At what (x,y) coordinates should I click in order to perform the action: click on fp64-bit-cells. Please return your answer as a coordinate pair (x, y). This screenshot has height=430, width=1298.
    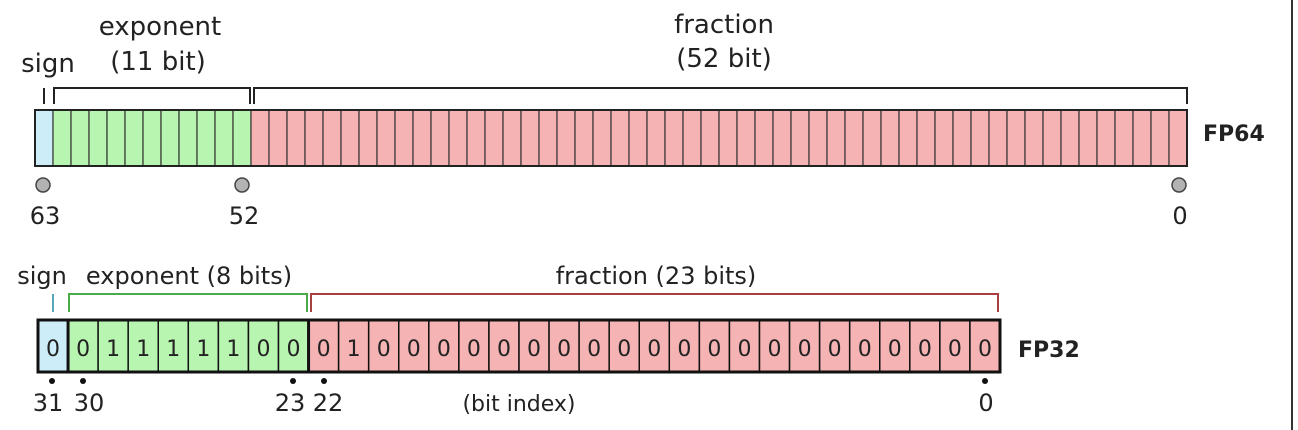
    Looking at the image, I should click on (611, 138).